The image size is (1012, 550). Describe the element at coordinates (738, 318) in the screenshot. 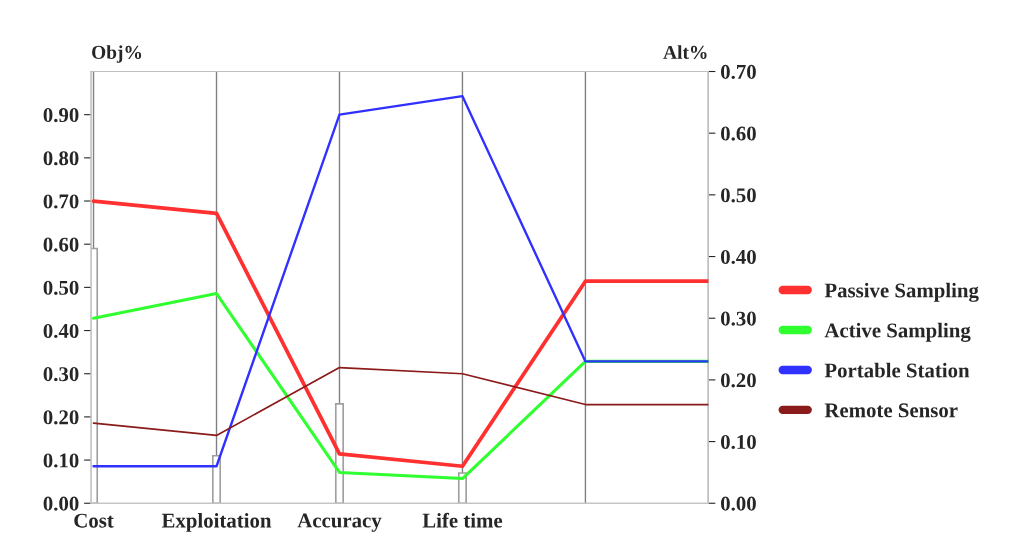

I see `y2-tick-label: 0.30` at that location.